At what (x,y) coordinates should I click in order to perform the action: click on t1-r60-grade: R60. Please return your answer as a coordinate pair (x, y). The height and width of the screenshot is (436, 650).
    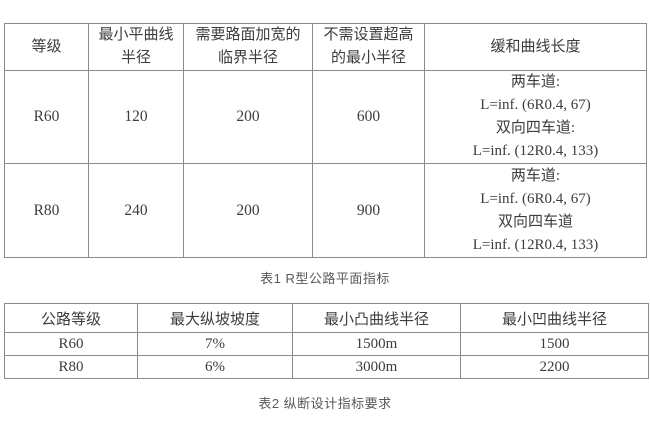
    Looking at the image, I should click on (46, 117).